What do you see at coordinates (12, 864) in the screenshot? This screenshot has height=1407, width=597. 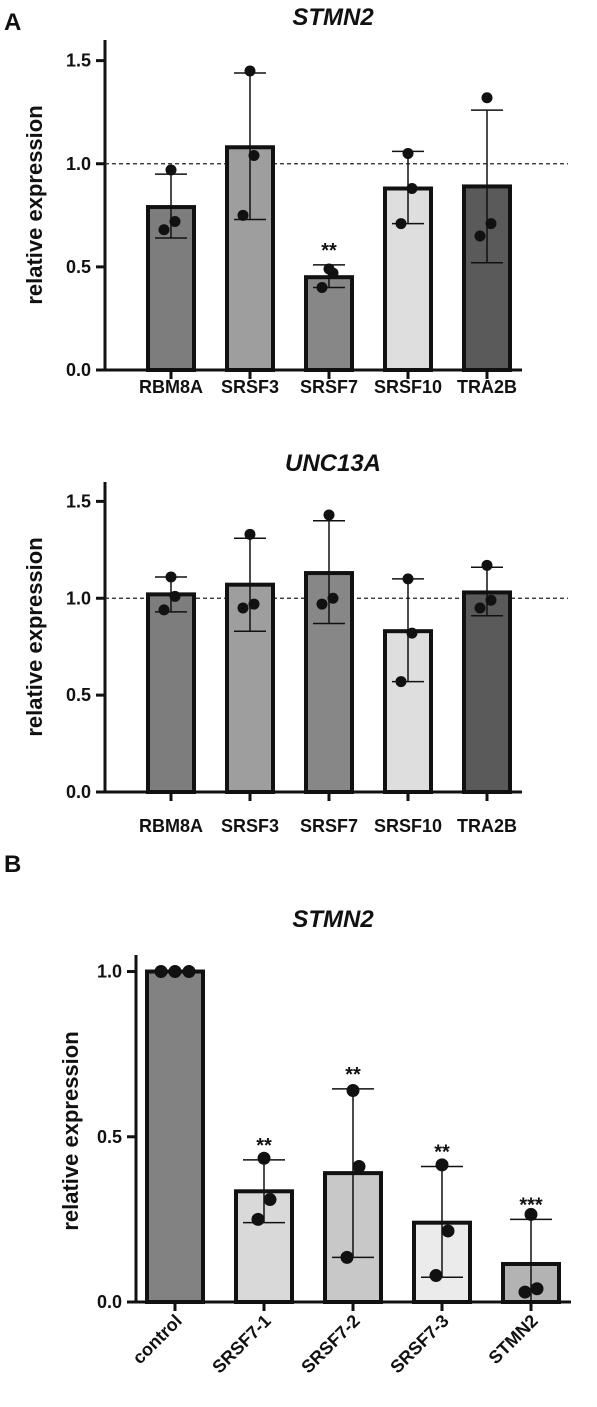 I see `panel-letter-b: B` at bounding box center [12, 864].